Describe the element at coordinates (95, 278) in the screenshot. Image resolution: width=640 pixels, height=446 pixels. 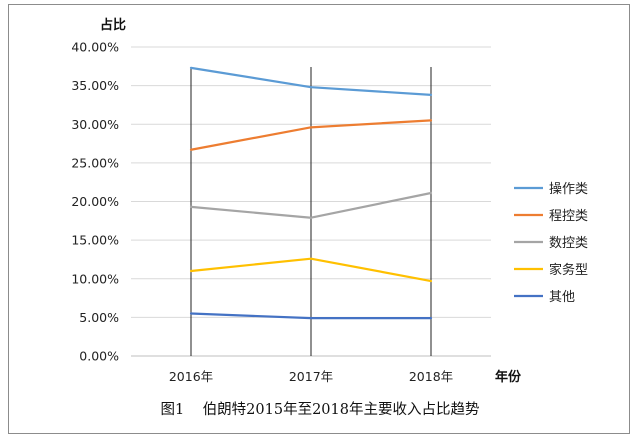
I see `y-tick-label: 10.00%` at that location.